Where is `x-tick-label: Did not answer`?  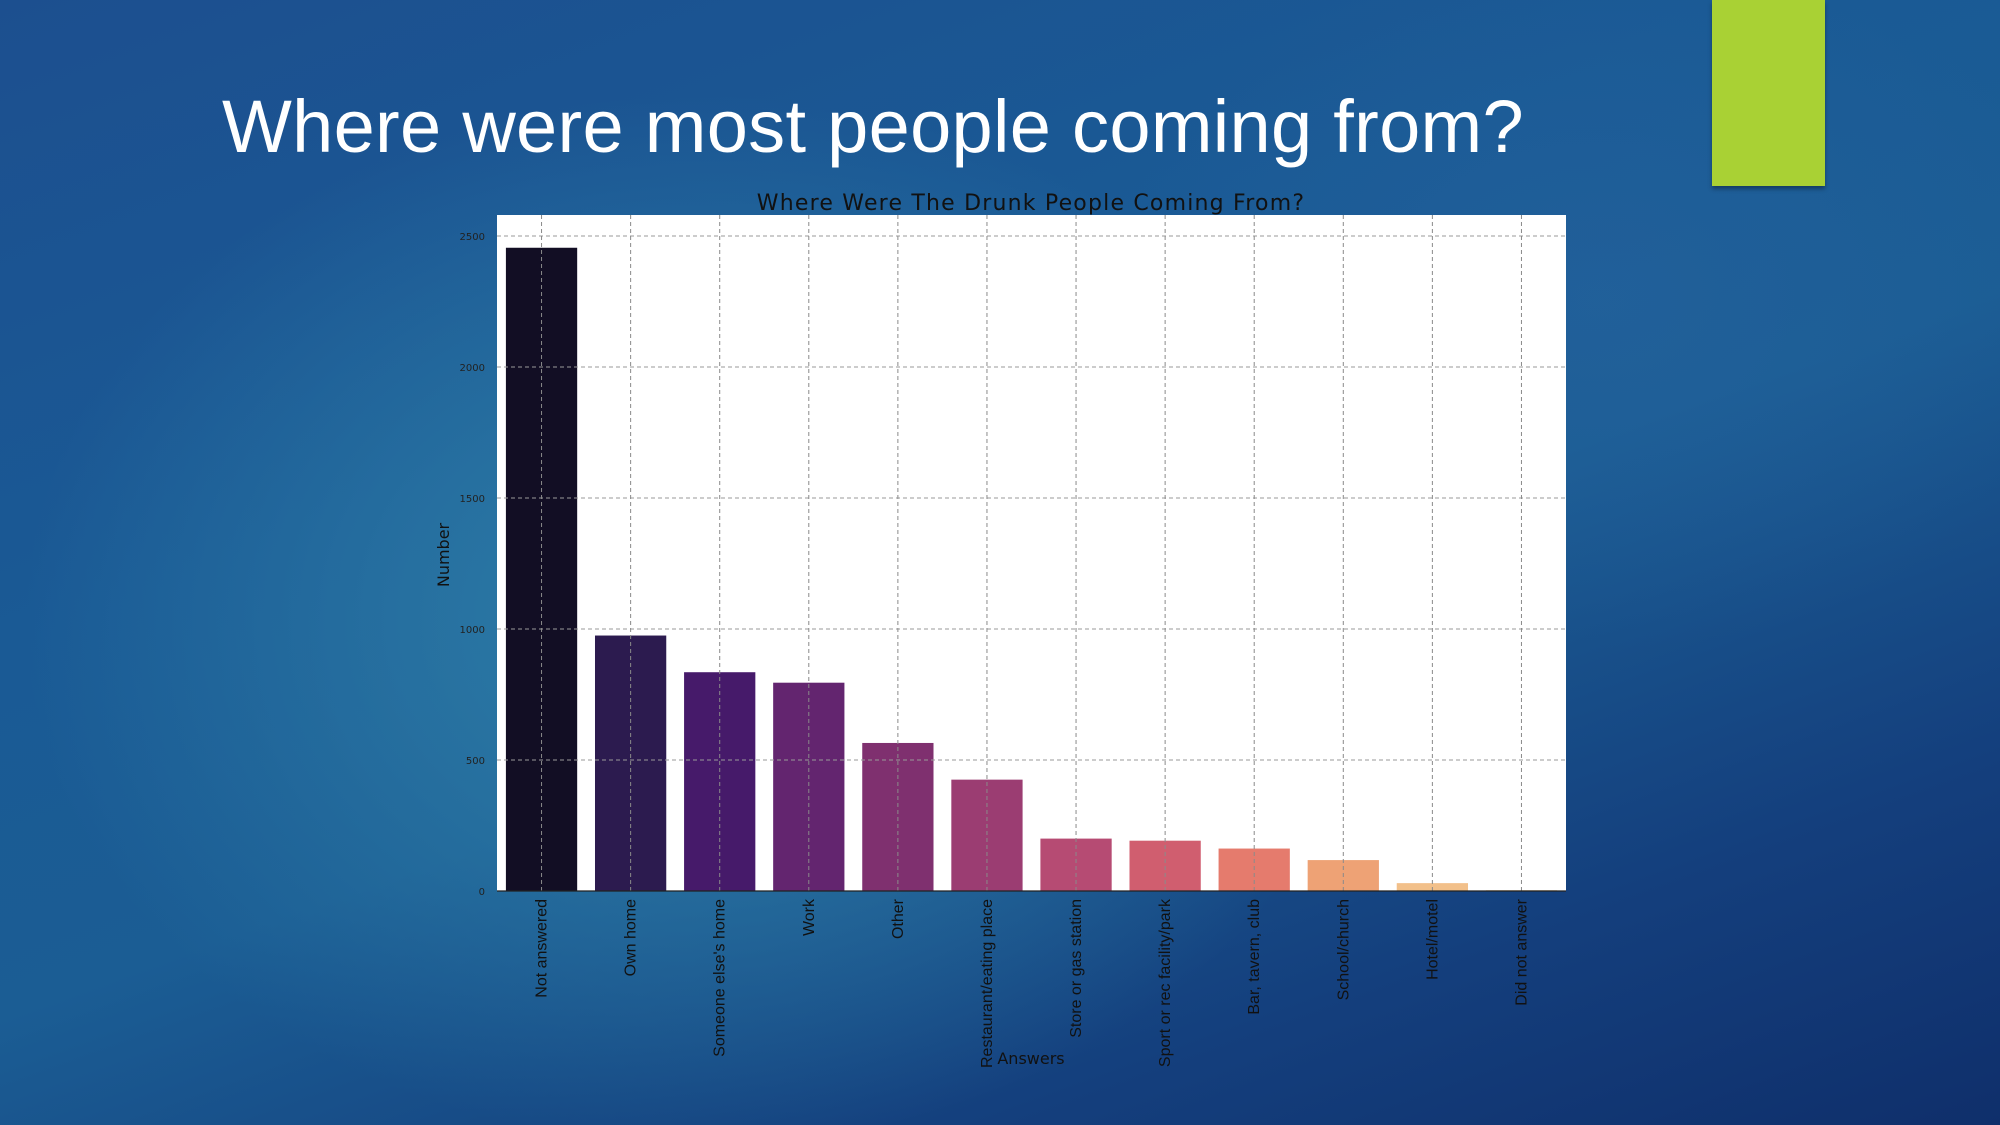 x-tick-label: Did not answer is located at coordinates (1521, 951).